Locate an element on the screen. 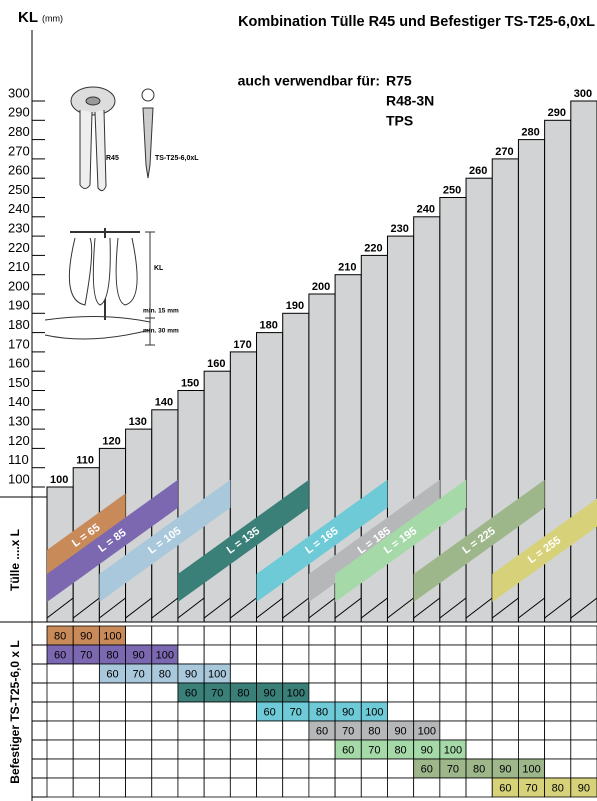 Image resolution: width=597 pixels, height=801 pixels. usable-item: R75 is located at coordinates (399, 81).